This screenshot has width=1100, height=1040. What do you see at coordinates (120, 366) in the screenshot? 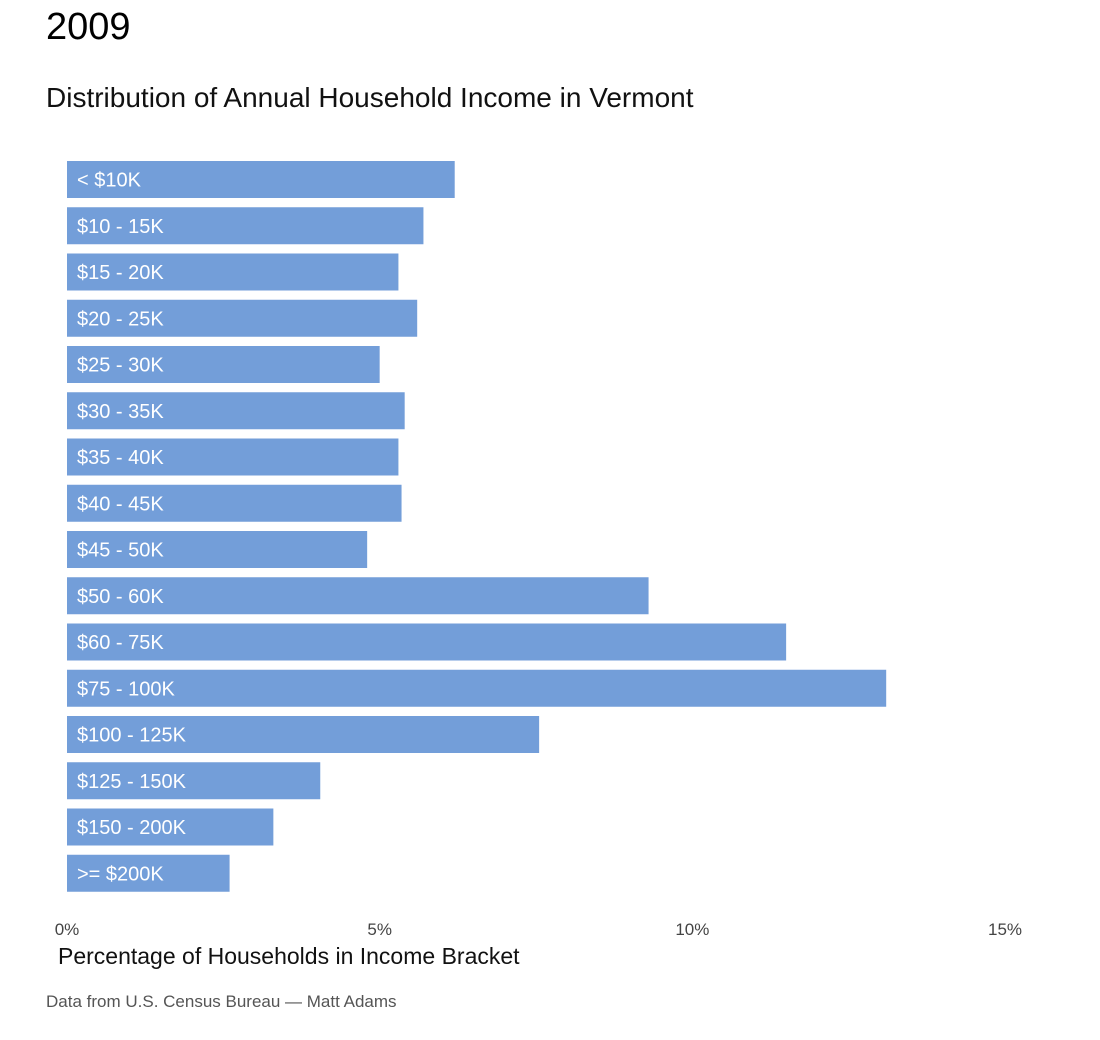
I see `bar-label-4: $25 - 30K` at bounding box center [120, 366].